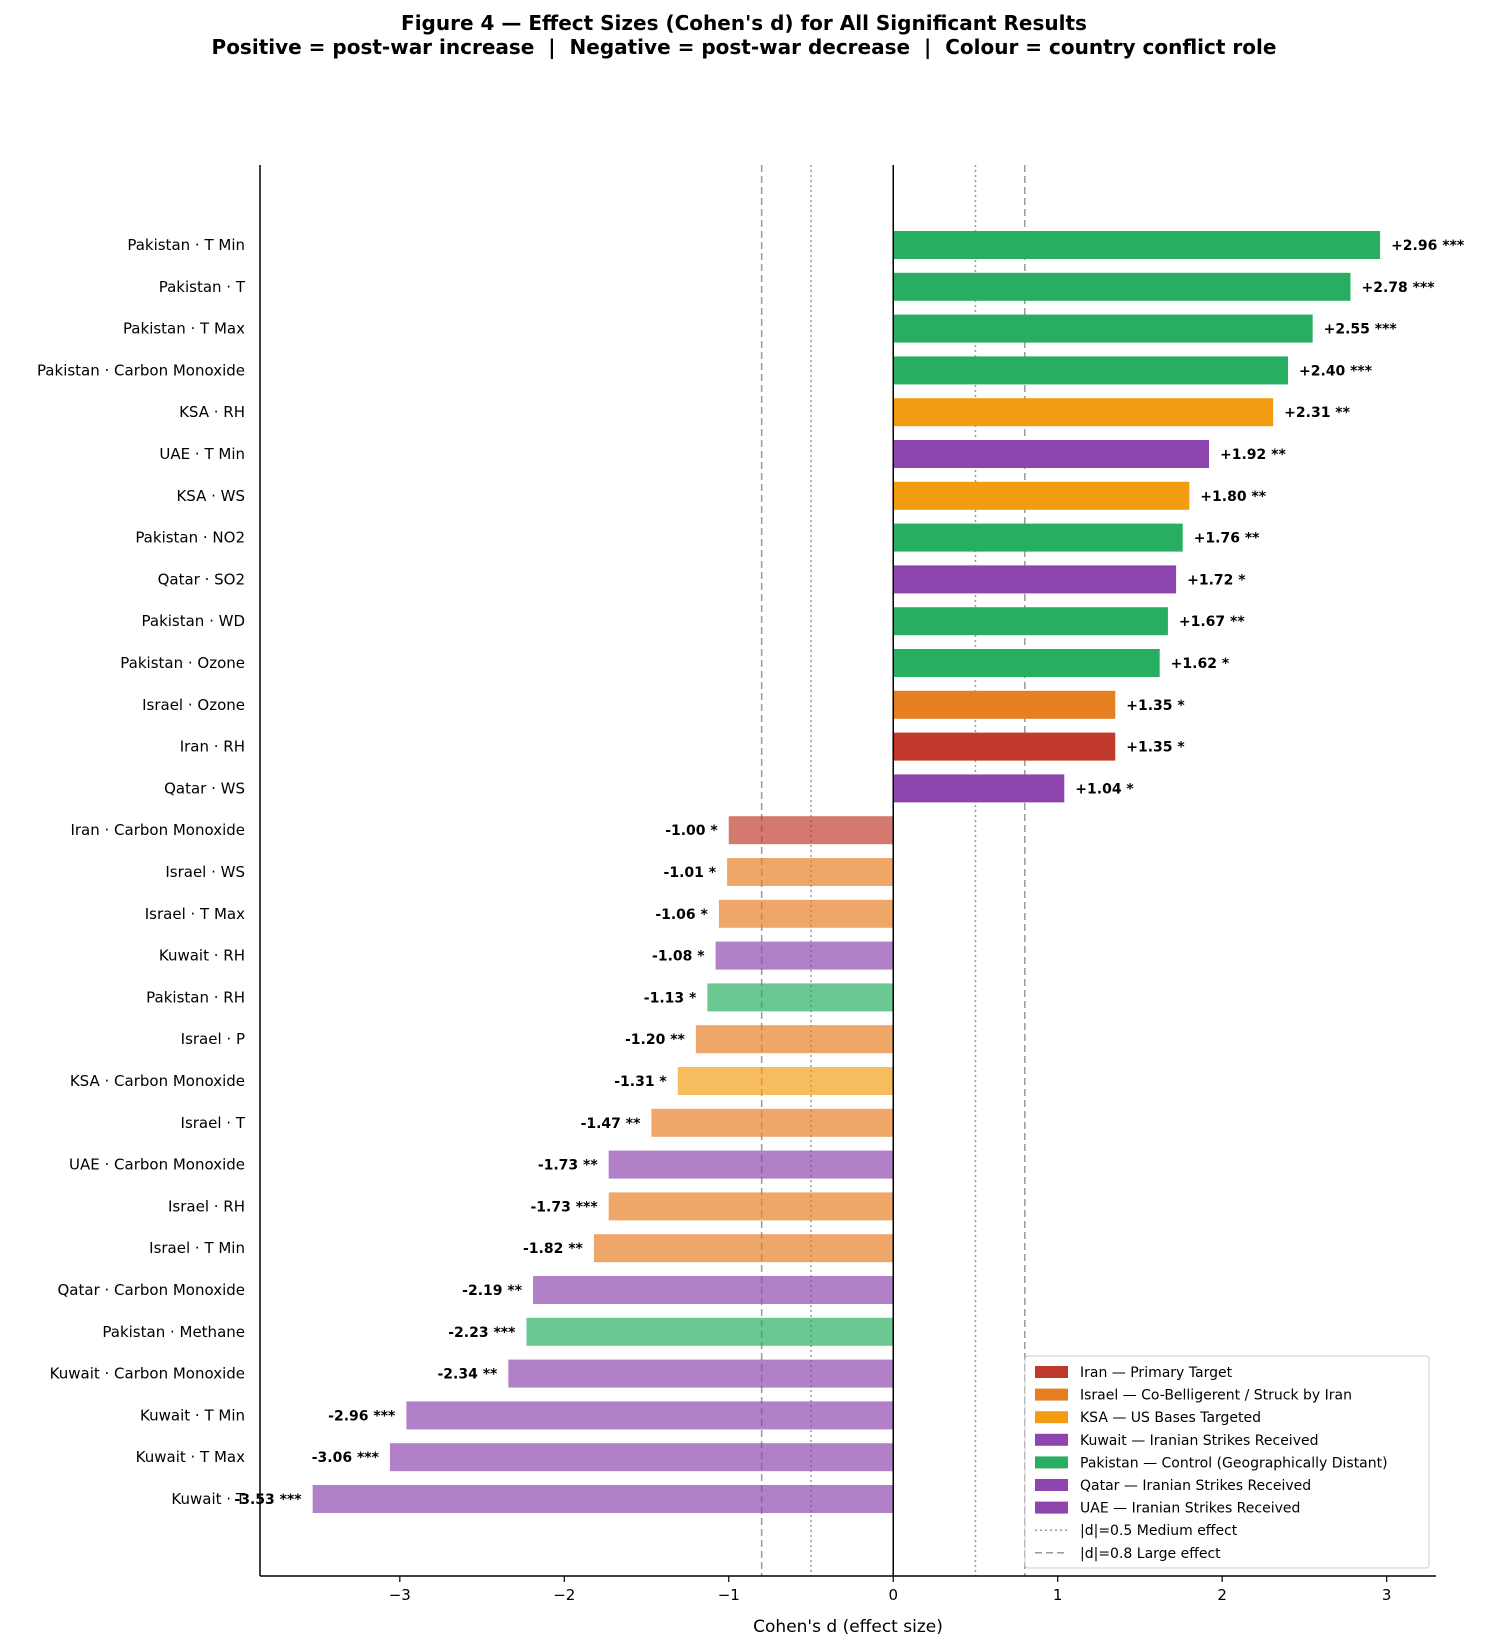  I want to click on x-tick-label: 0, so click(893, 1595).